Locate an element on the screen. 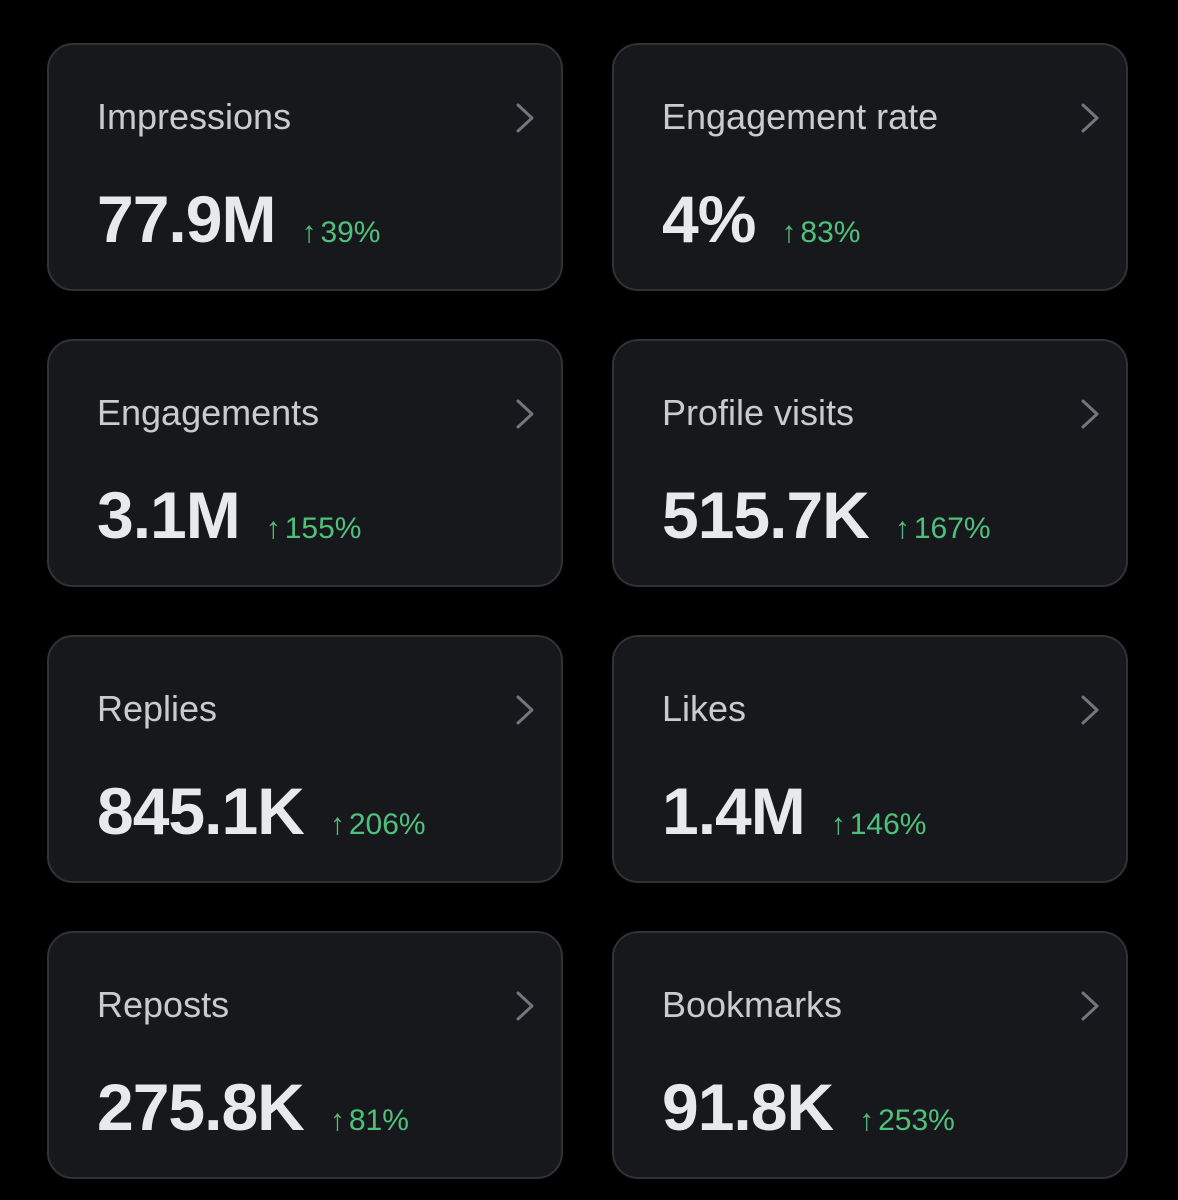 The height and width of the screenshot is (1200, 1178). metric-value-row: 275.8K ↑ 81% is located at coordinates (253, 1107).